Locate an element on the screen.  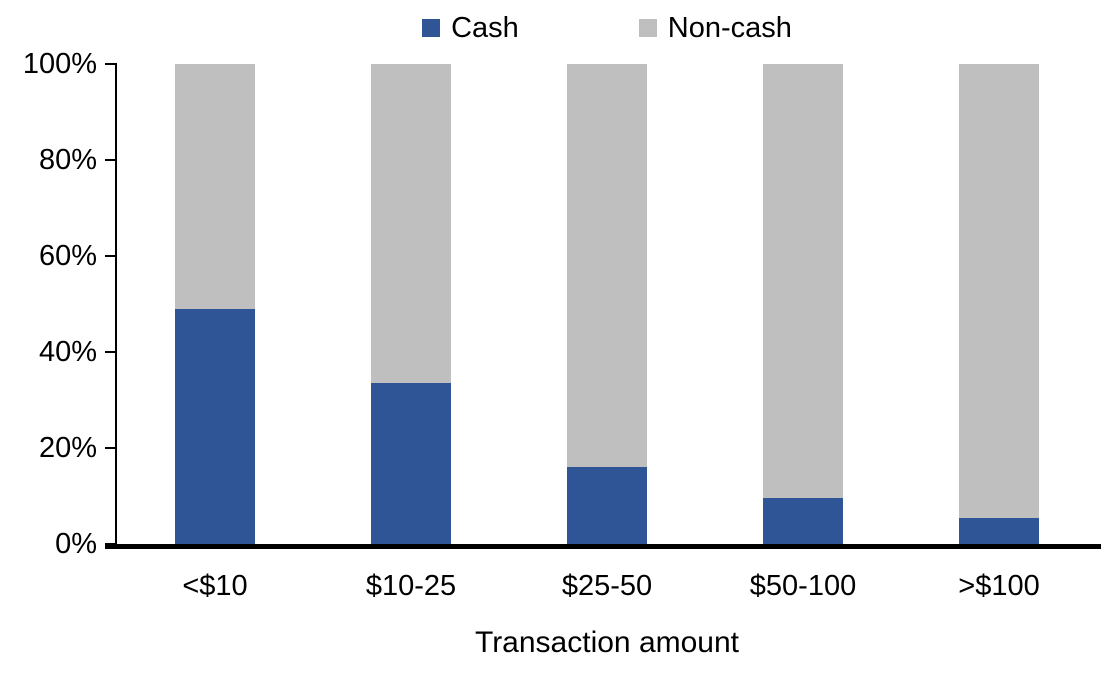
legend-swatch-icon-non-cash is located at coordinates (647, 28).